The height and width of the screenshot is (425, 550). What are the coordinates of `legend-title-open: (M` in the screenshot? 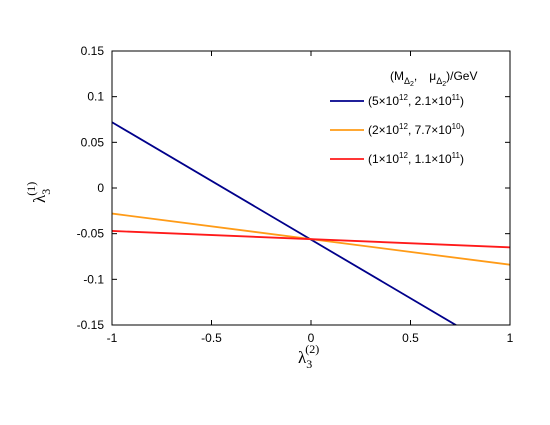 It's located at (397, 76).